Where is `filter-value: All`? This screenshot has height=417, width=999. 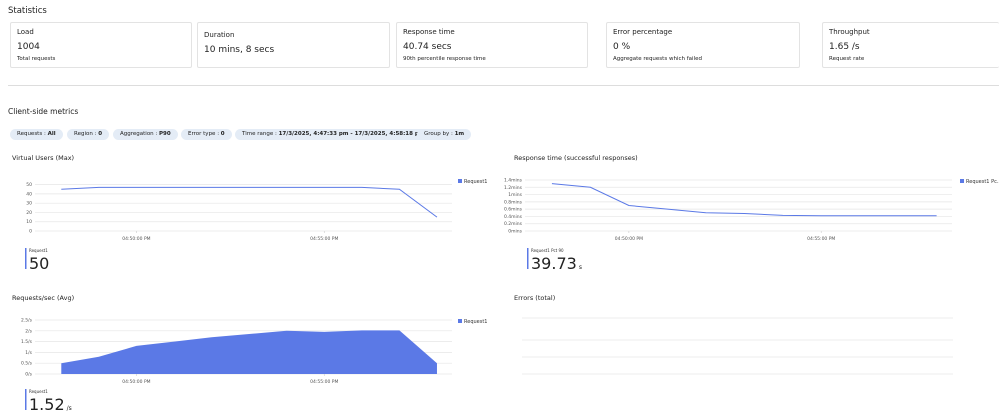
filter-value: All is located at coordinates (51, 134).